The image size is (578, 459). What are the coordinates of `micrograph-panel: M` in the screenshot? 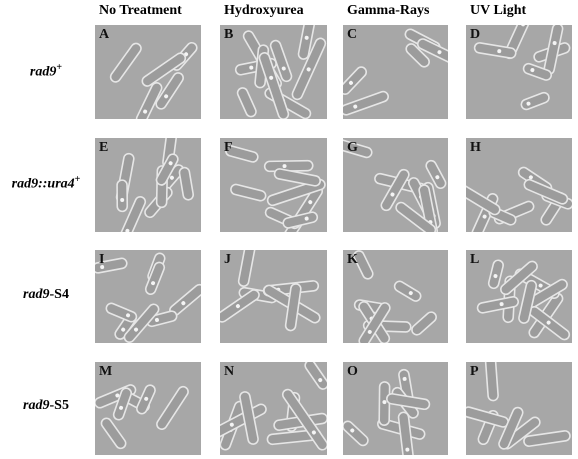 It's located at (148, 408).